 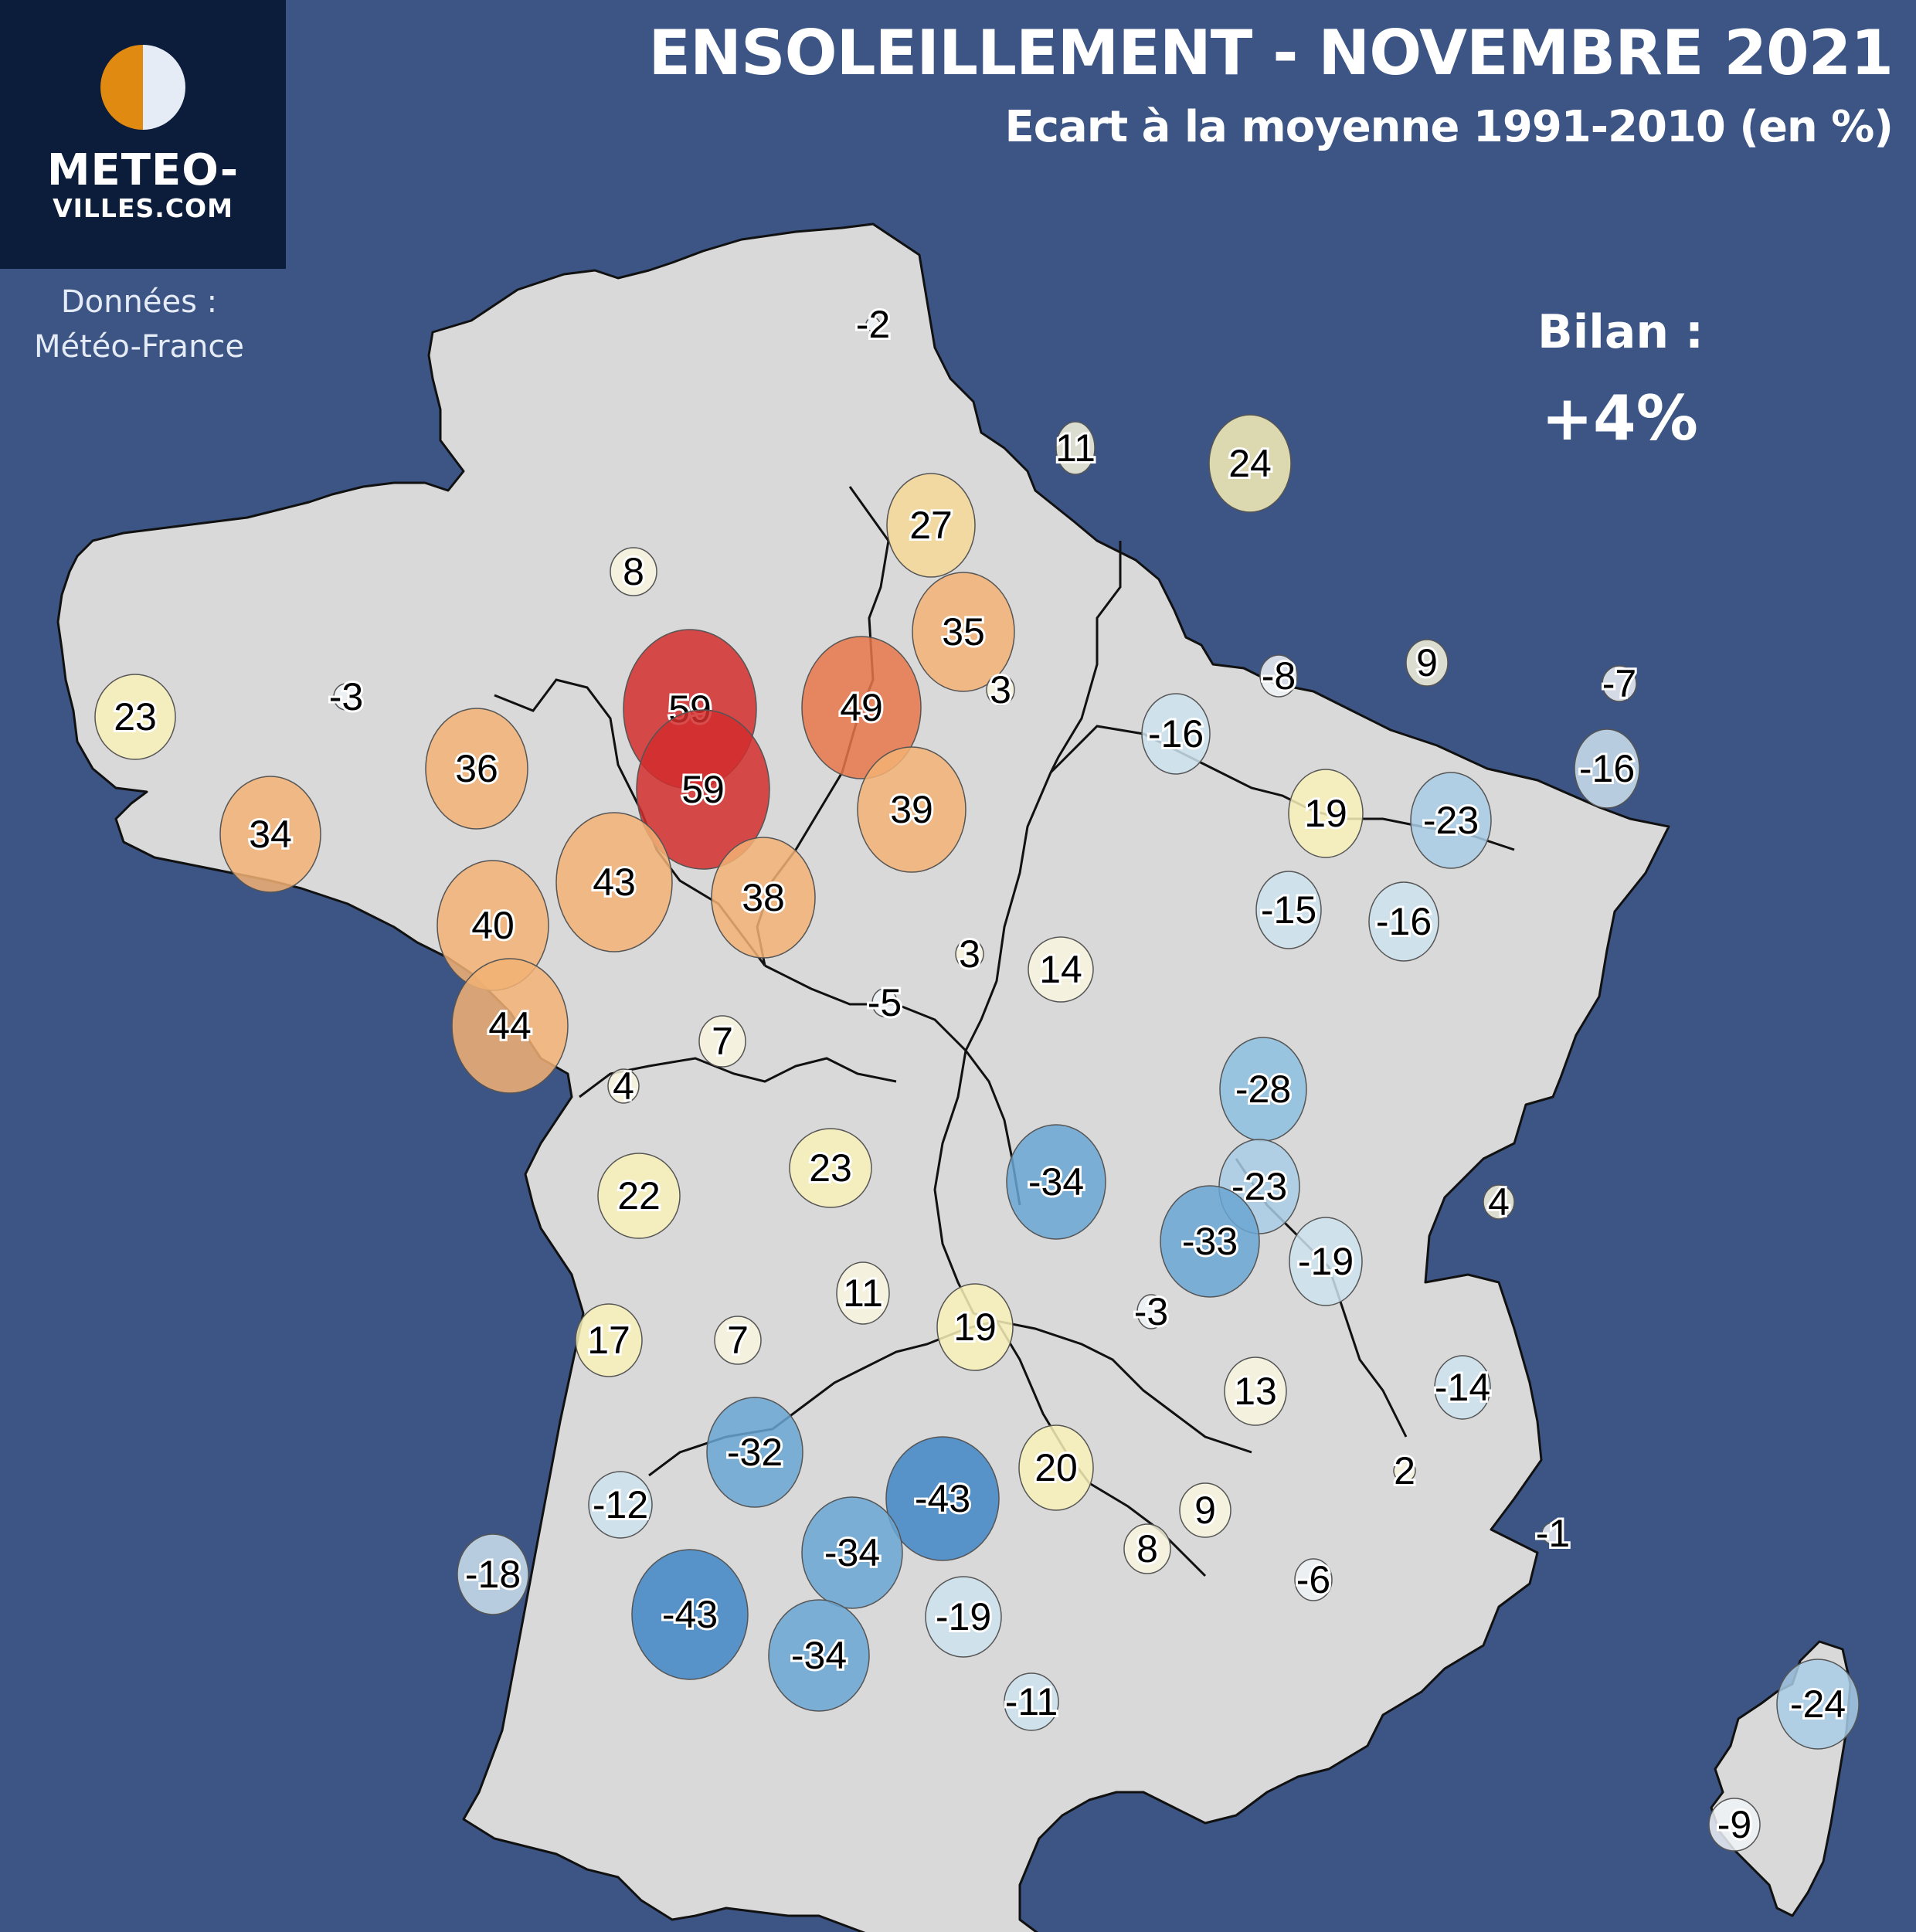 What do you see at coordinates (1734, 1825) in the screenshot?
I see `station-value: -9` at bounding box center [1734, 1825].